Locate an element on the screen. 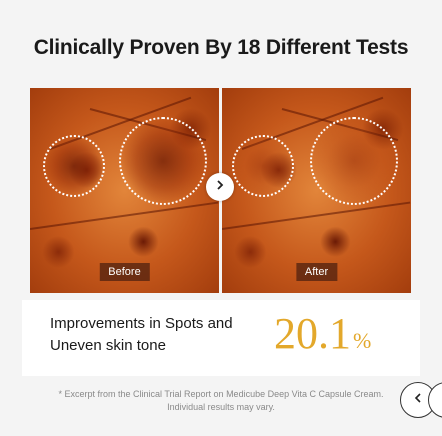 The width and height of the screenshot is (442, 436). result-stat: 20.1% is located at coordinates (322, 333).